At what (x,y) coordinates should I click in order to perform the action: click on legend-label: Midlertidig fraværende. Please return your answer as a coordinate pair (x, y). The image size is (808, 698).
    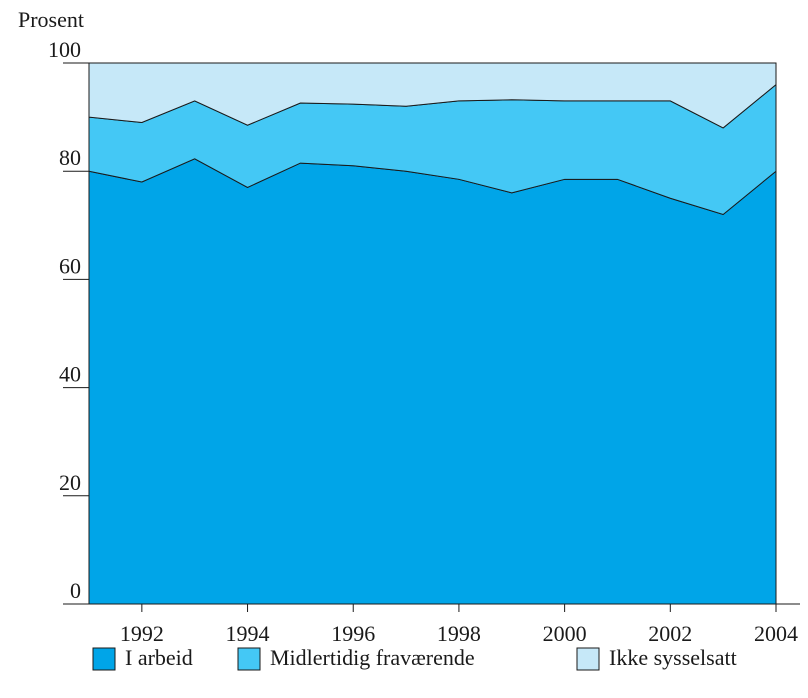
    Looking at the image, I should click on (372, 657).